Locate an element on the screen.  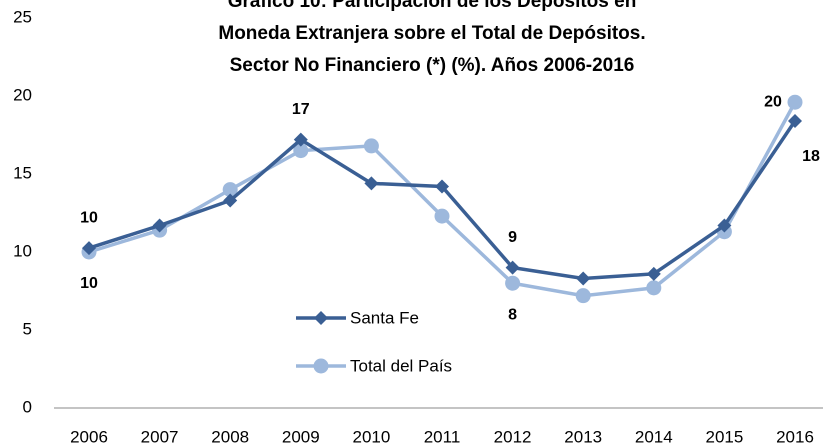
x-tick-label: 2016 is located at coordinates (795, 436).